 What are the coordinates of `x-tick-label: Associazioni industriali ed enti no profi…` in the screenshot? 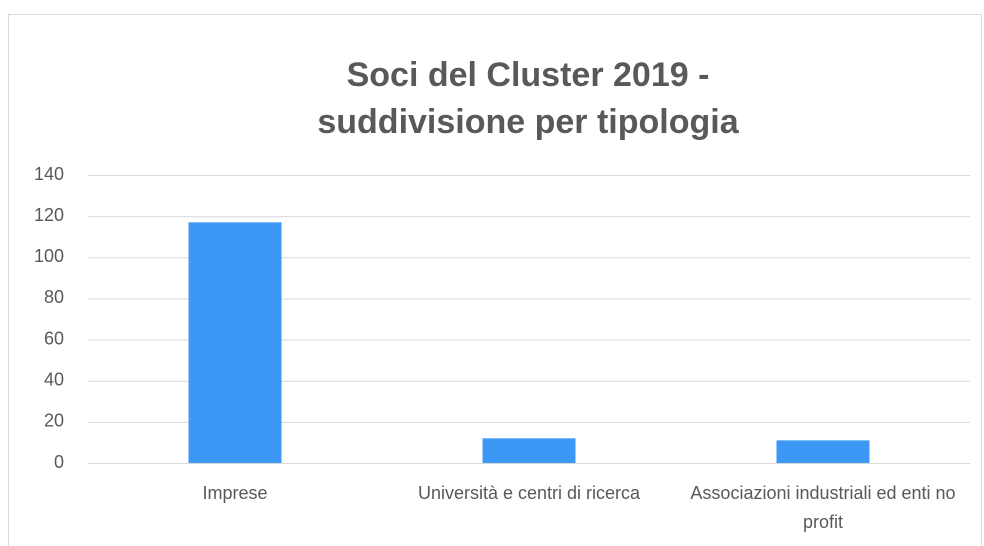 It's located at (822, 507).